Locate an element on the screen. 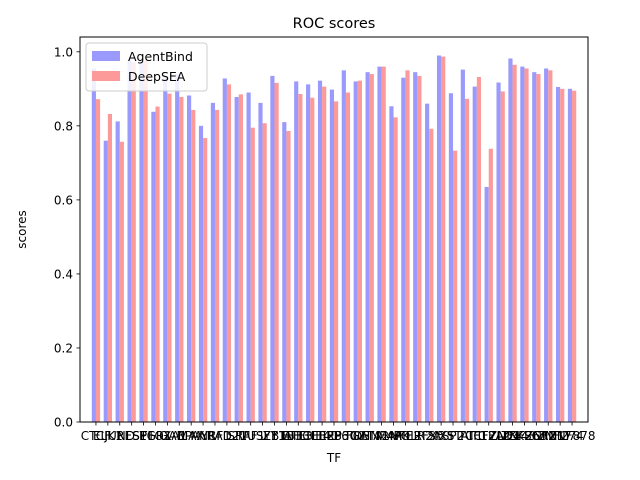 The width and height of the screenshot is (640, 480). bar-agentbind-zkscan1 is located at coordinates (534, 247).